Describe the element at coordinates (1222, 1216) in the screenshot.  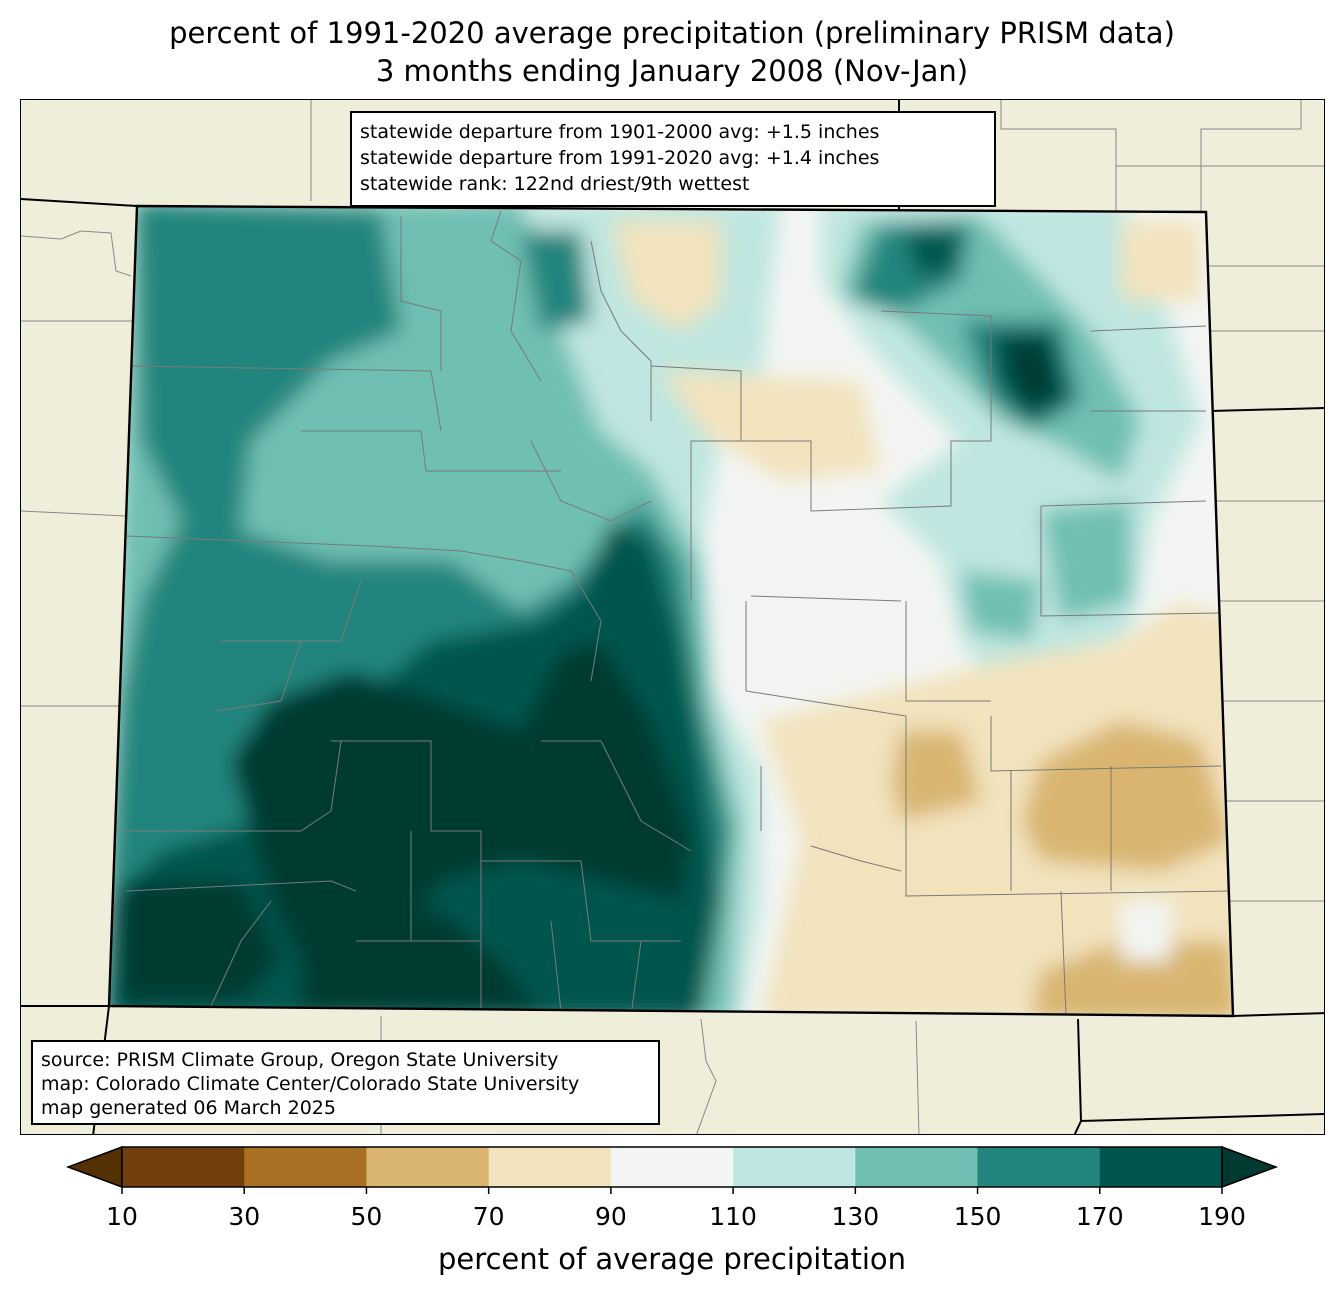
I see `colorbar-tick-label-190: 190` at that location.